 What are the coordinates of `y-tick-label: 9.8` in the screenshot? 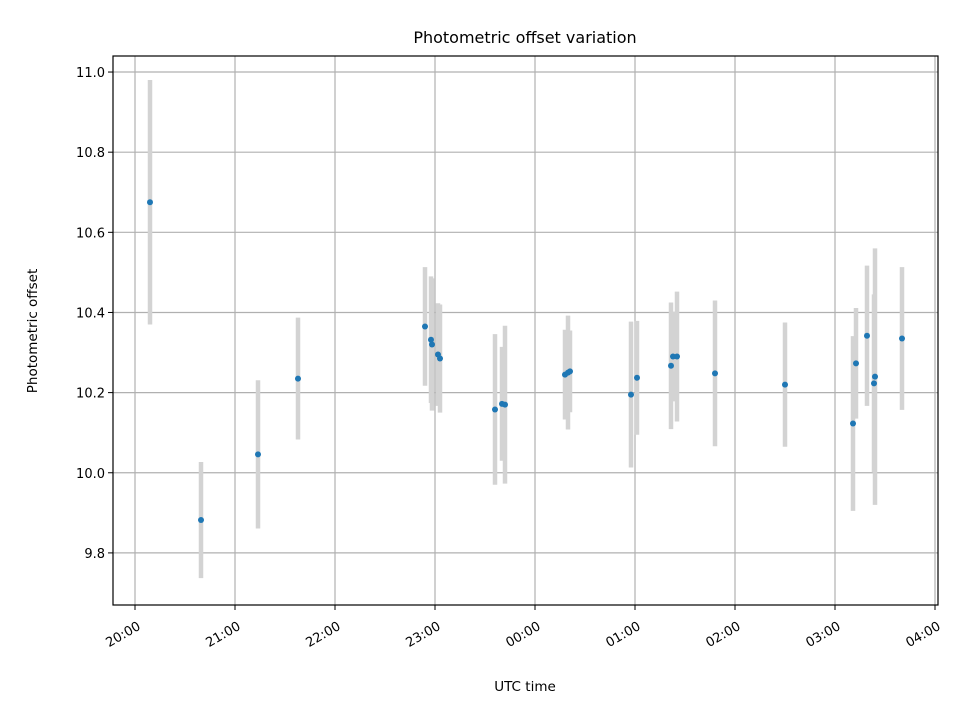 It's located at (94, 554).